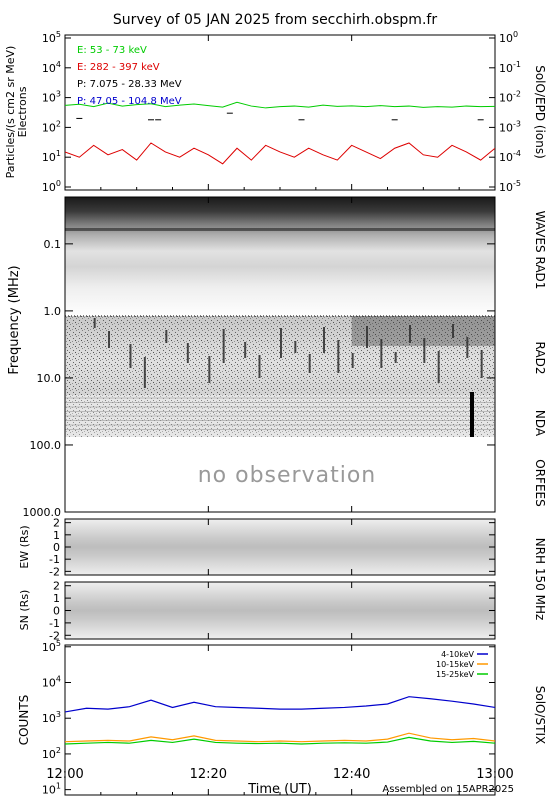 Image resolution: width=550 pixels, height=800 pixels. I want to click on waves-tick-label: 10.0, so click(49, 378).